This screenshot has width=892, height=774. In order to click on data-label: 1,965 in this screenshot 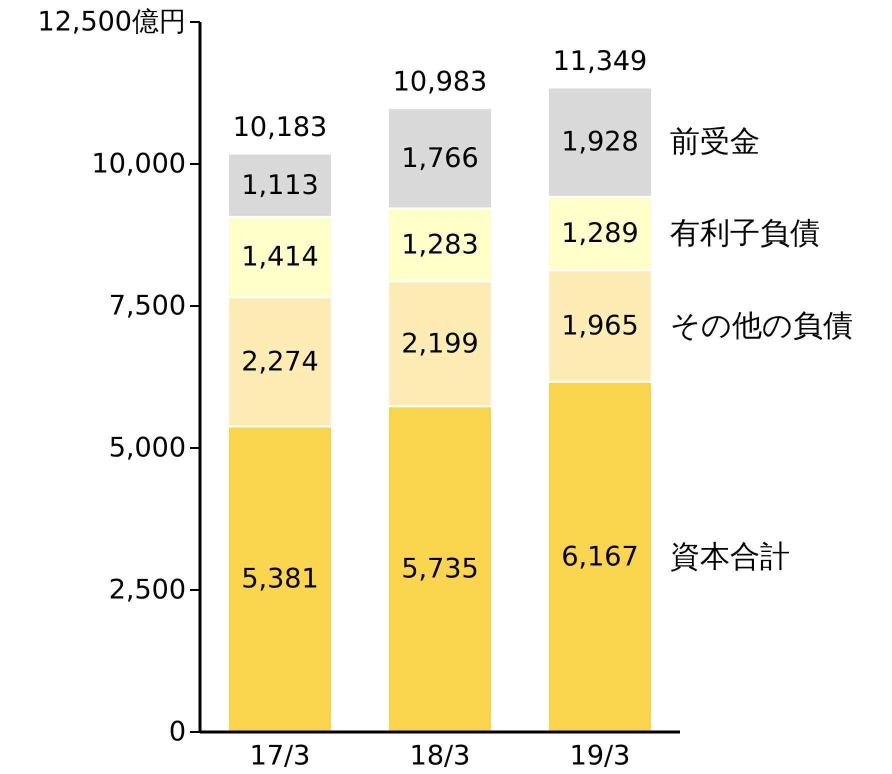, I will do `click(600, 326)`.